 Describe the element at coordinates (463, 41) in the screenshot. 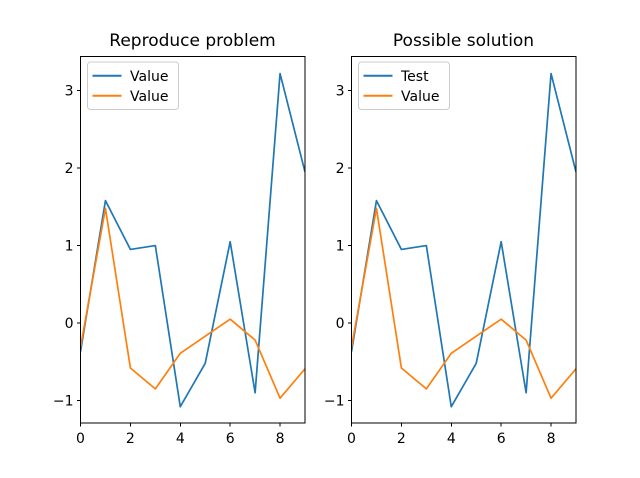

I see `subplot-title-possible-solution: Possible solution` at that location.